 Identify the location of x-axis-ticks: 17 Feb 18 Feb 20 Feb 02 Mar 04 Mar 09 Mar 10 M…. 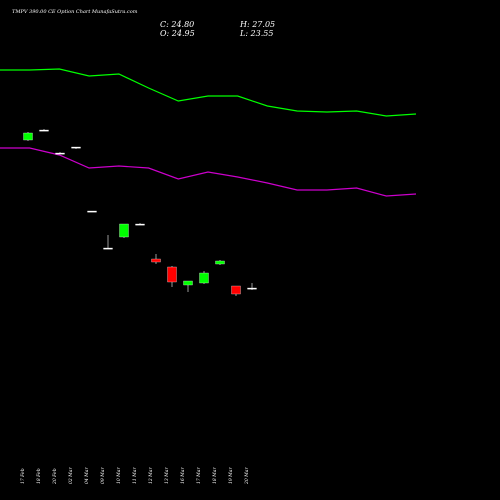
(135, 476).